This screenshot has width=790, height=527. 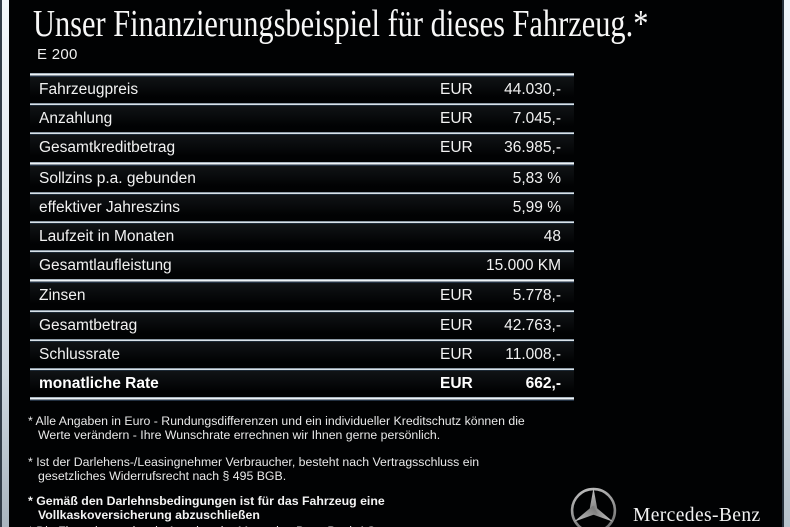 I want to click on row-label: Schlussrate, so click(x=79, y=354).